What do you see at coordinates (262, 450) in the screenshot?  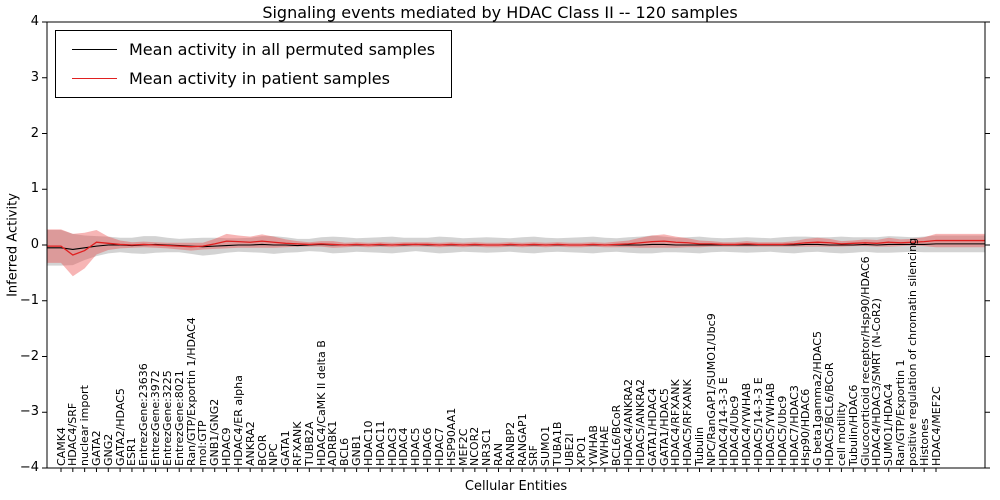 I see `x-tick-label: BCOR` at bounding box center [262, 450].